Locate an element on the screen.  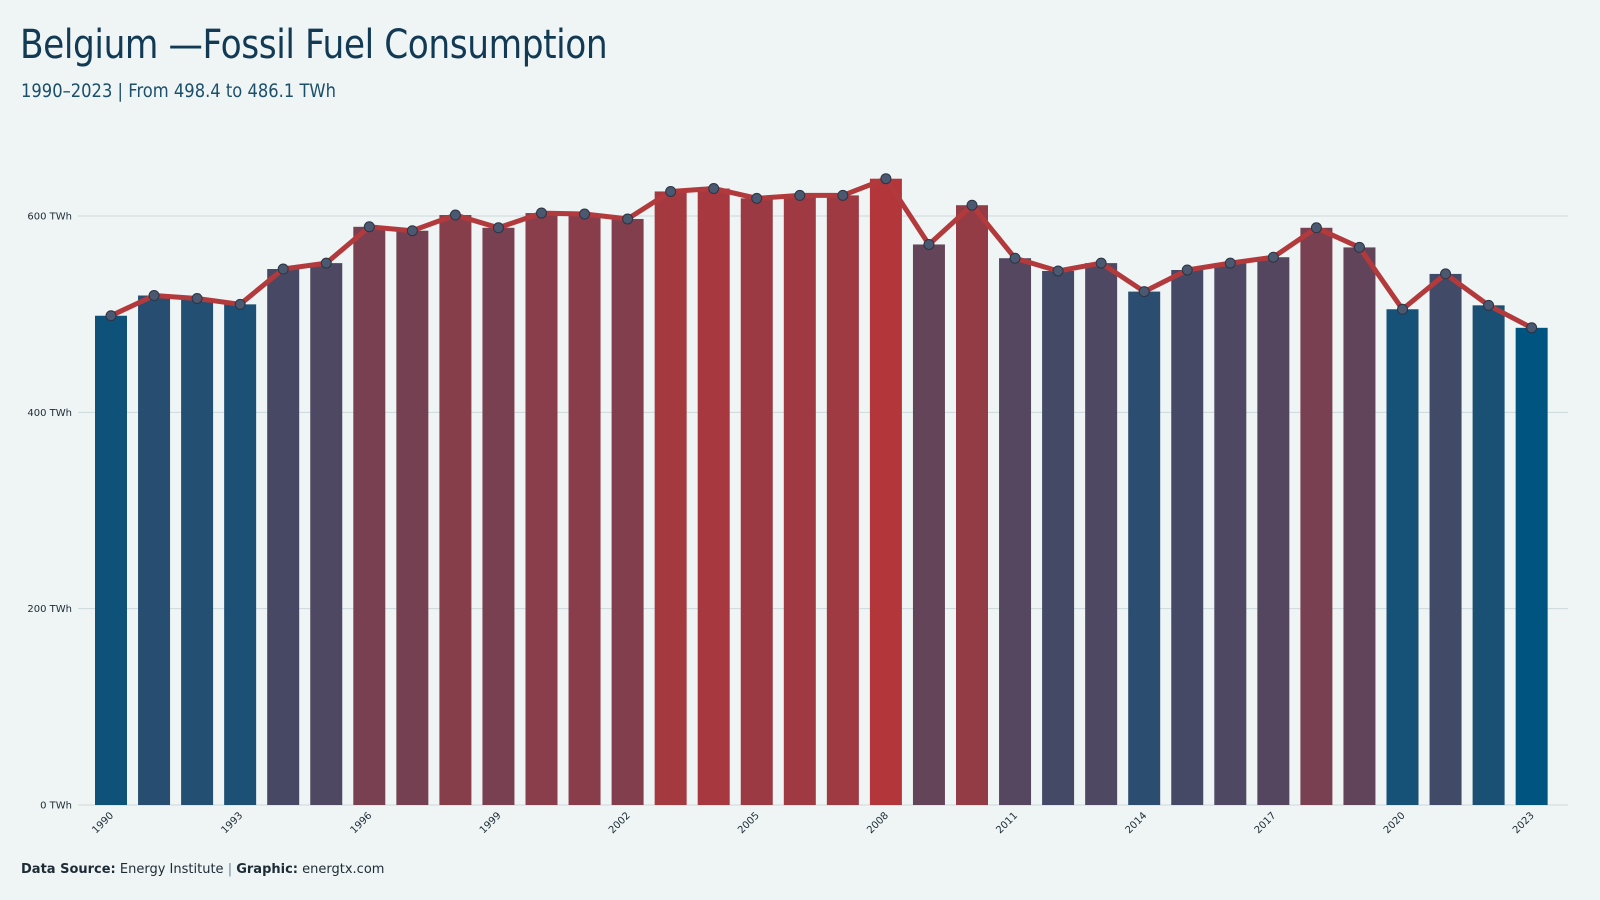
point-1991 is located at coordinates (154, 296).